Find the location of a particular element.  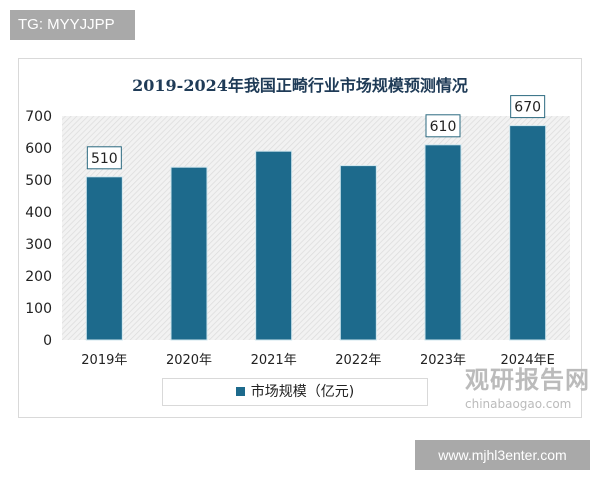

watermark: 观研报告网 chinabaogao.com is located at coordinates (507, 385).